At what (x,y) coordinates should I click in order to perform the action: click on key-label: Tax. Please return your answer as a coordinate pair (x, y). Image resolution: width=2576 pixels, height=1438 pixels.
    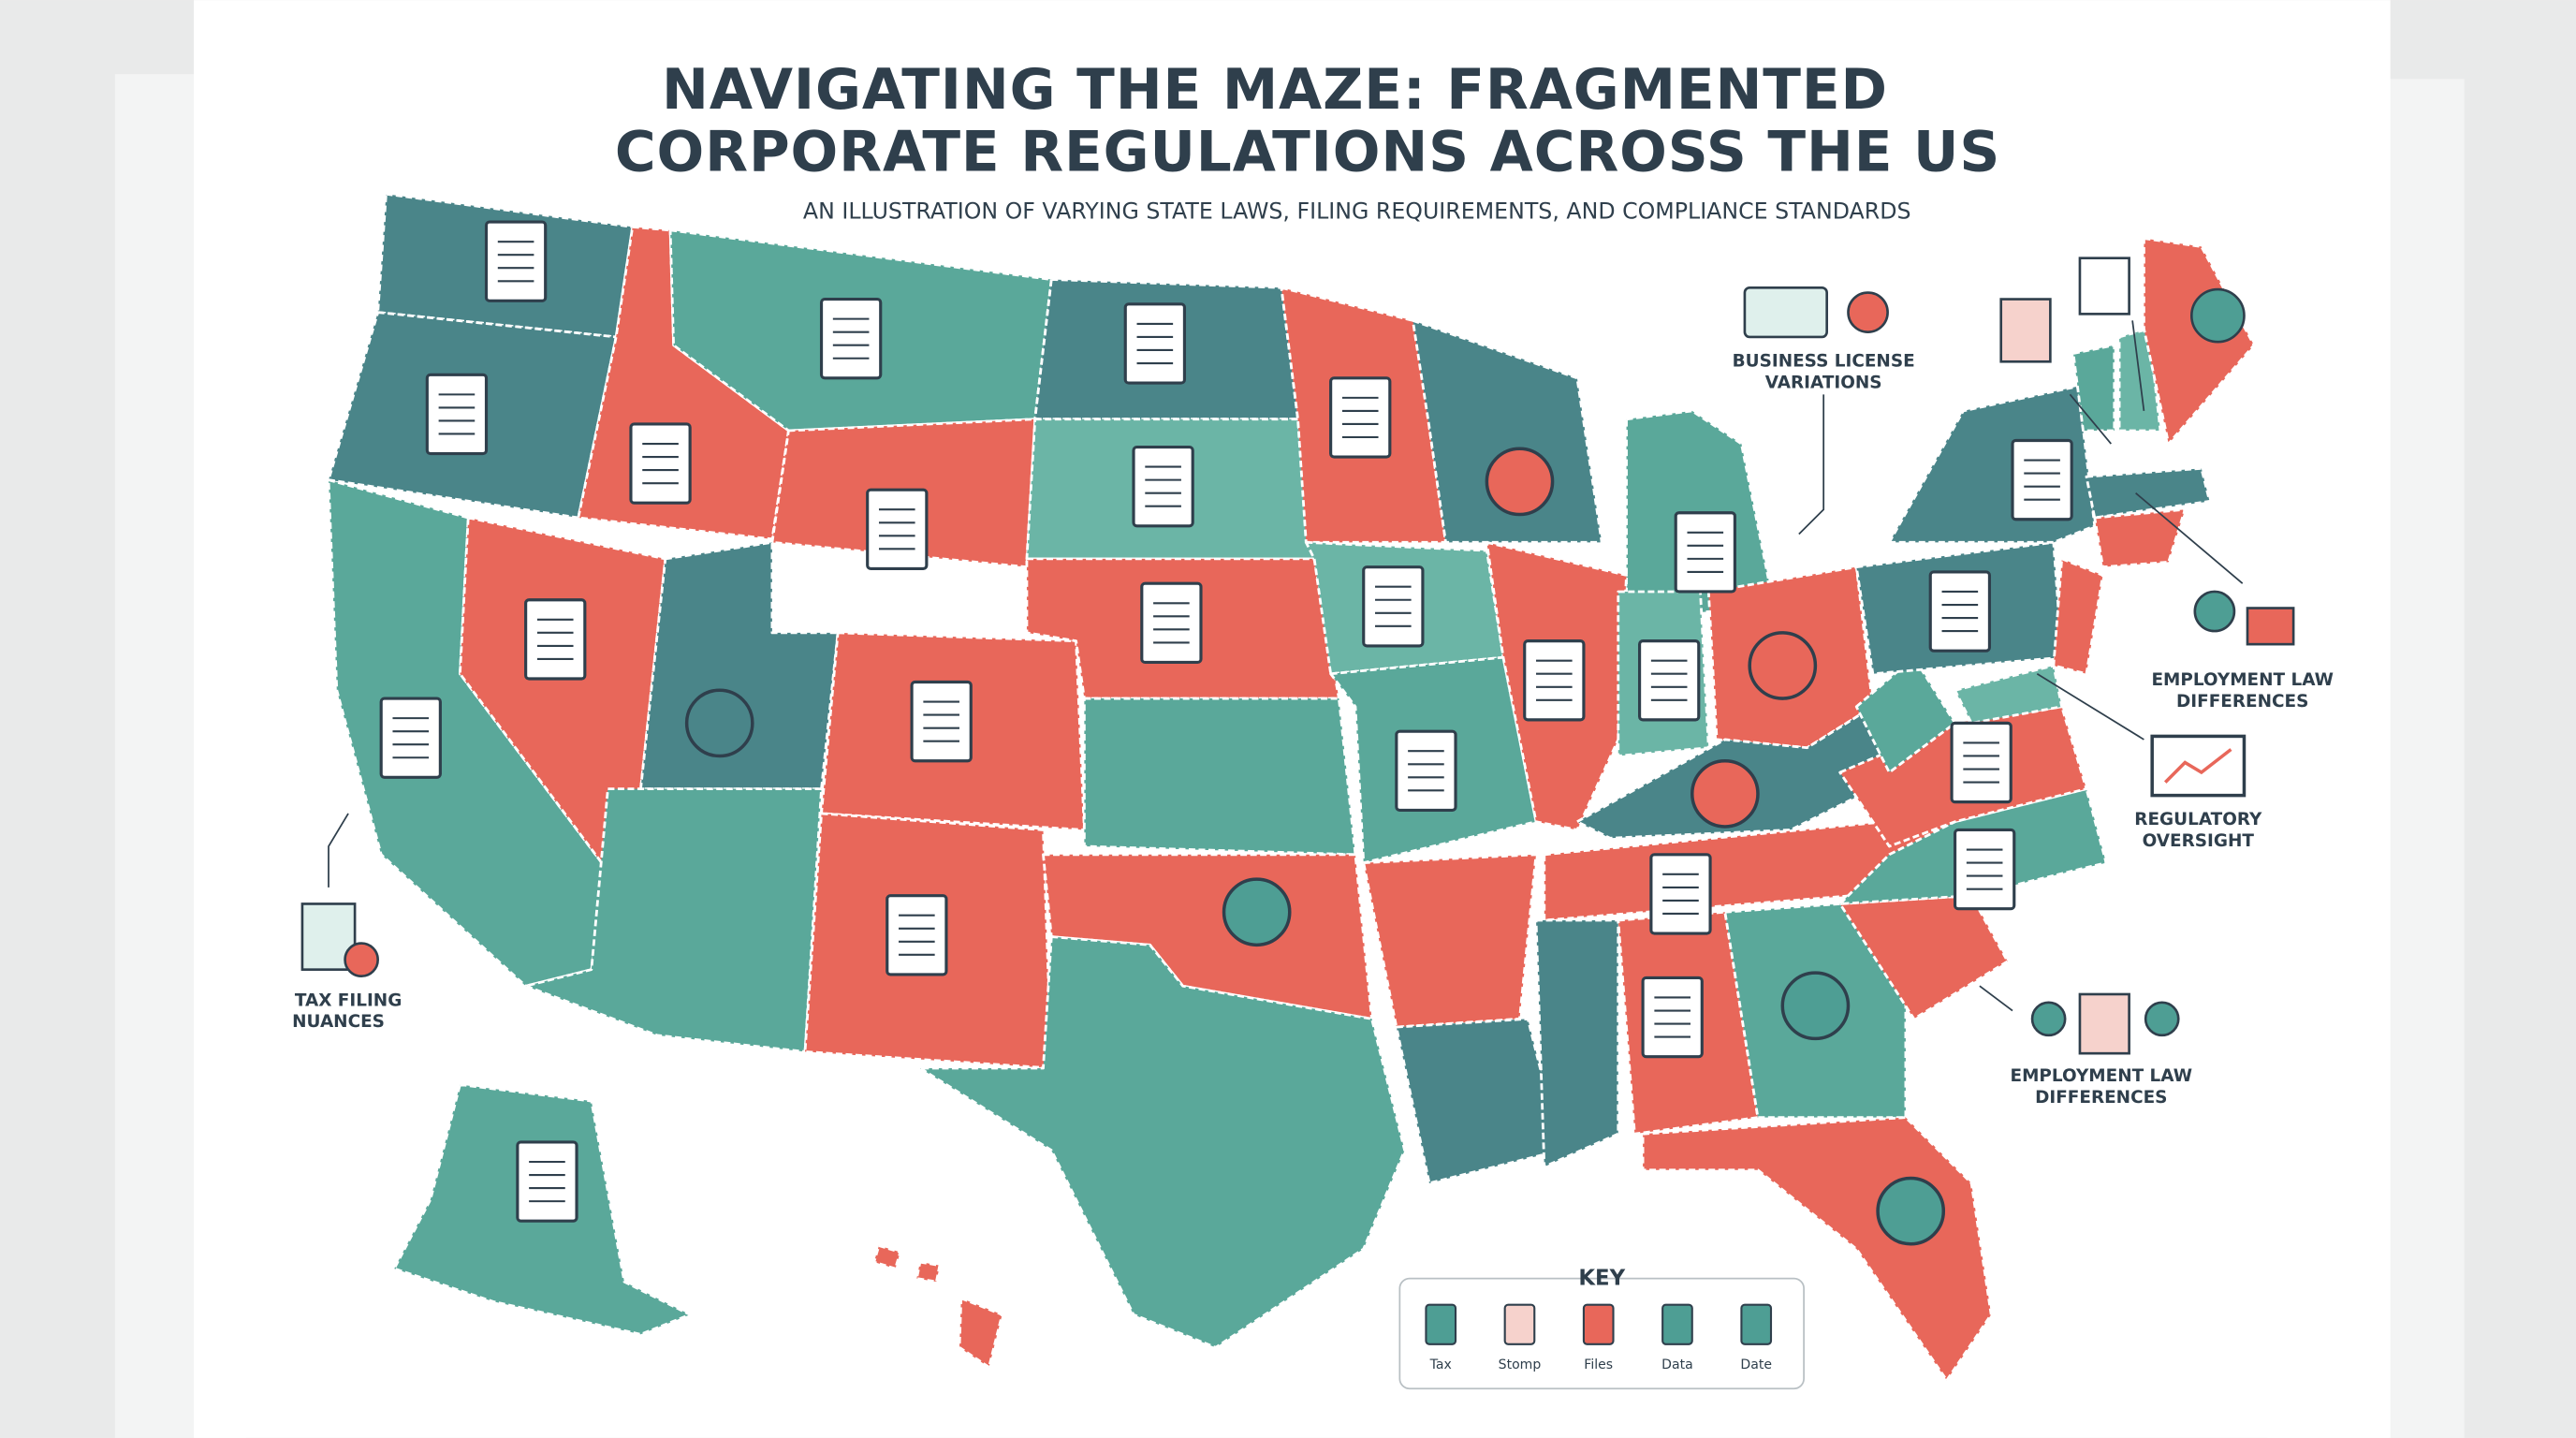
    Looking at the image, I should click on (1440, 1364).